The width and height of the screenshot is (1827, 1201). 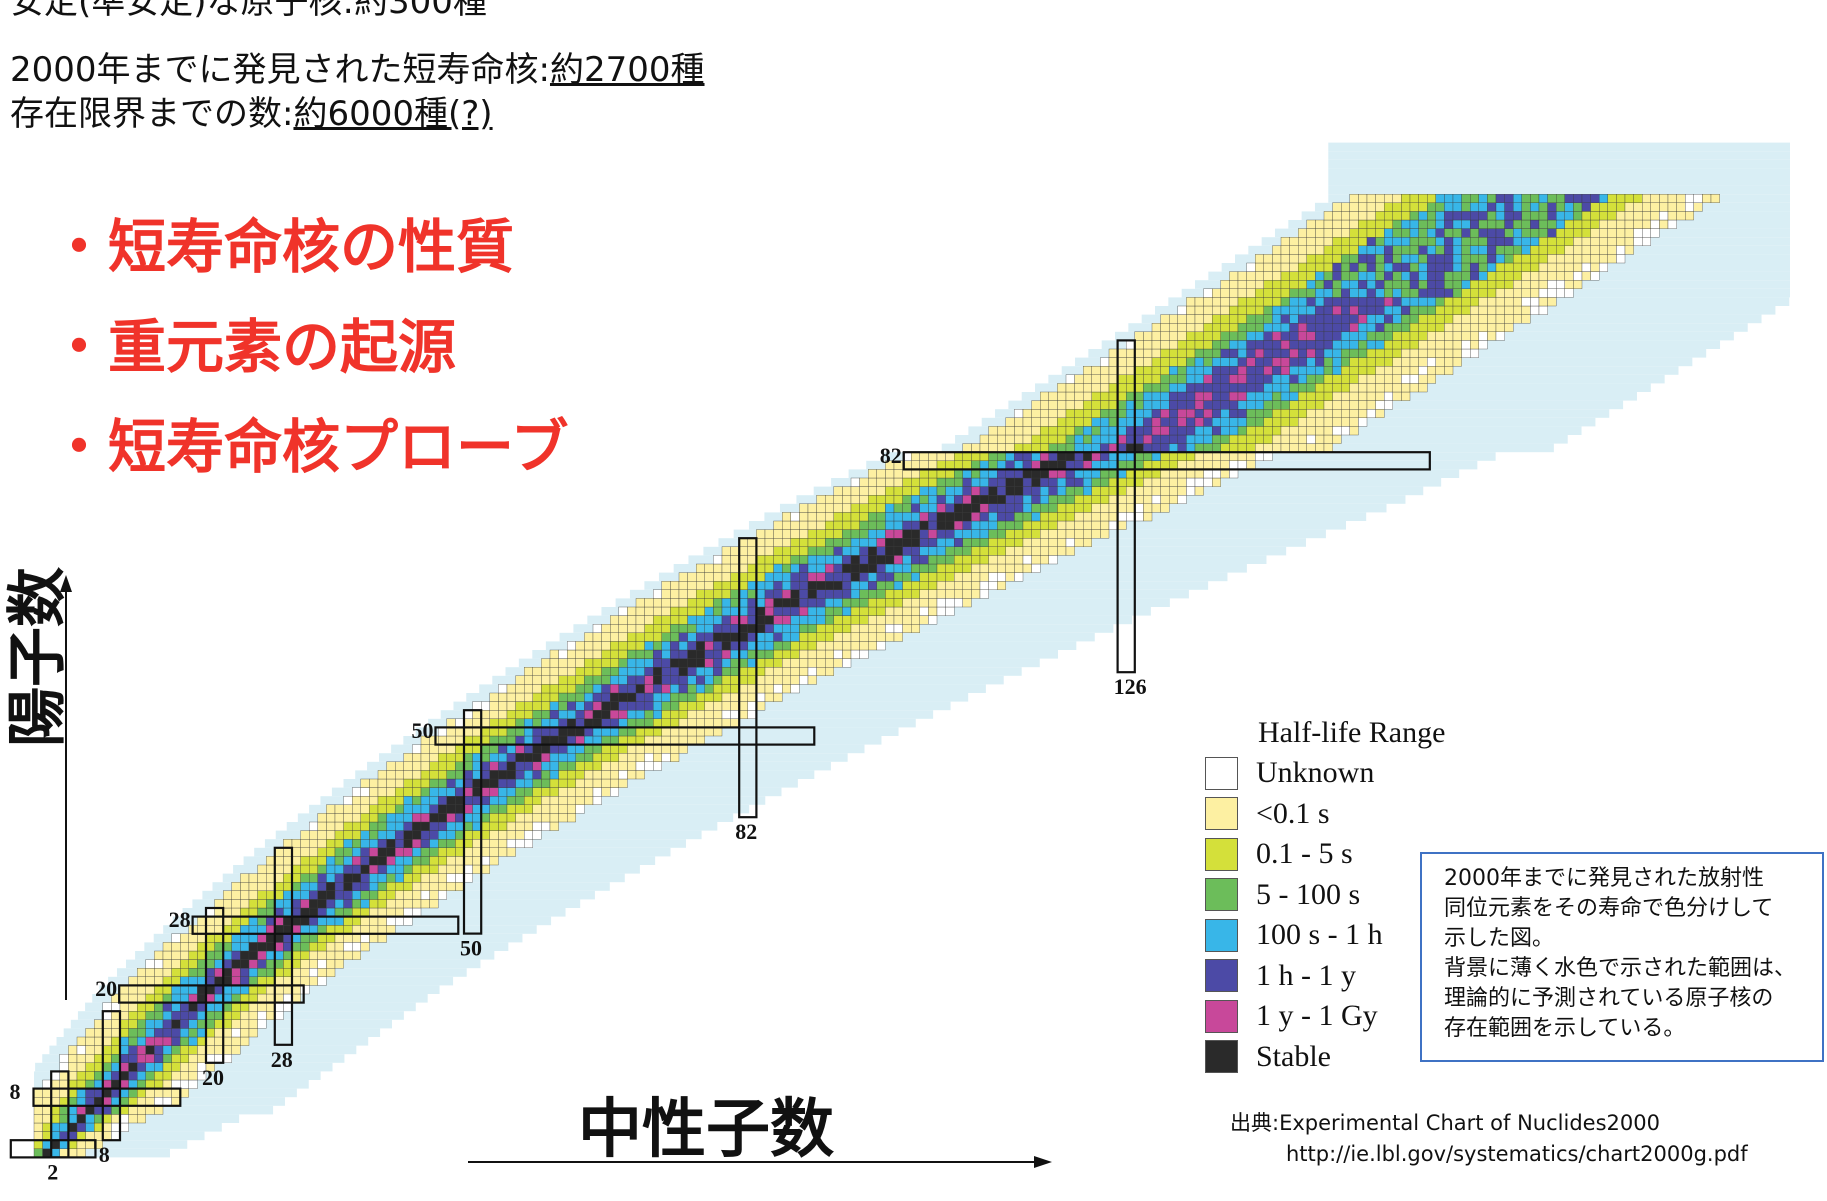 What do you see at coordinates (152, 114) in the screenshot?
I see `header-limit-prefix: 存在限界までの数:` at bounding box center [152, 114].